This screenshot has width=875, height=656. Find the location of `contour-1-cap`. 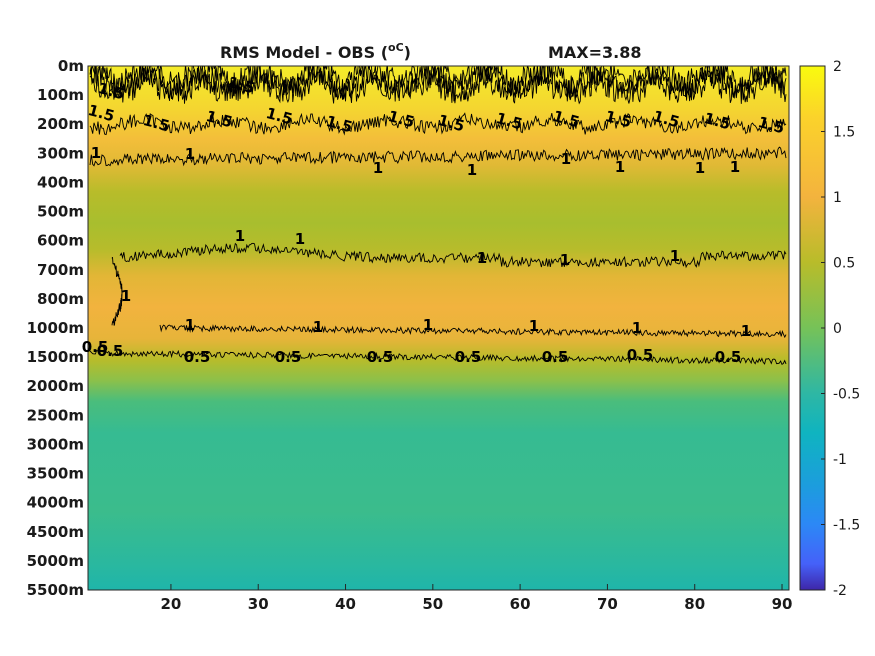

contour-1-cap is located at coordinates (117, 291).